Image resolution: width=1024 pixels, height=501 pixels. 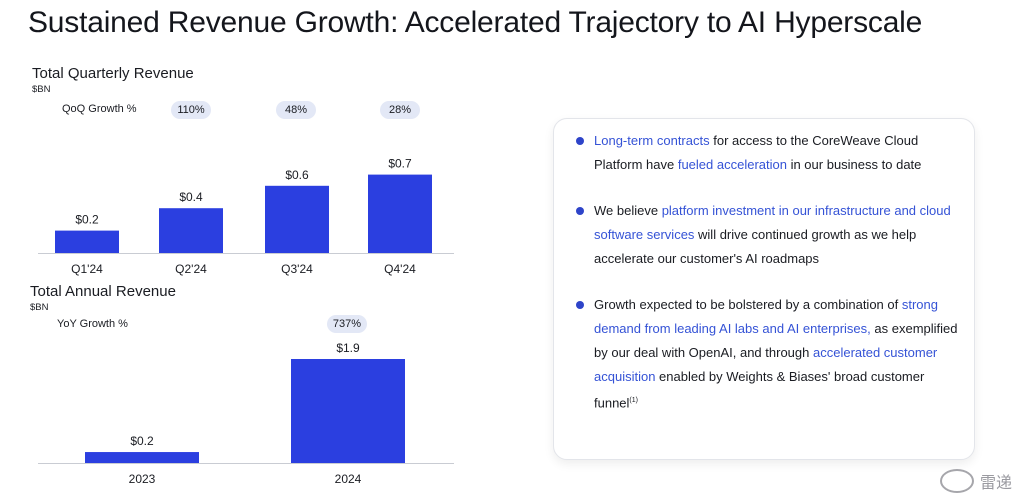 I want to click on bullet-text: (1), so click(x=633, y=400).